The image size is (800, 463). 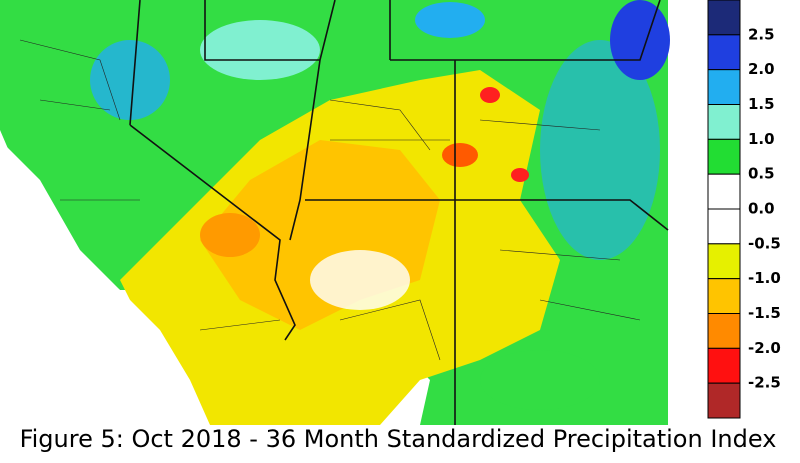 What do you see at coordinates (764, 313) in the screenshot?
I see `legend-label: -1.5` at bounding box center [764, 313].